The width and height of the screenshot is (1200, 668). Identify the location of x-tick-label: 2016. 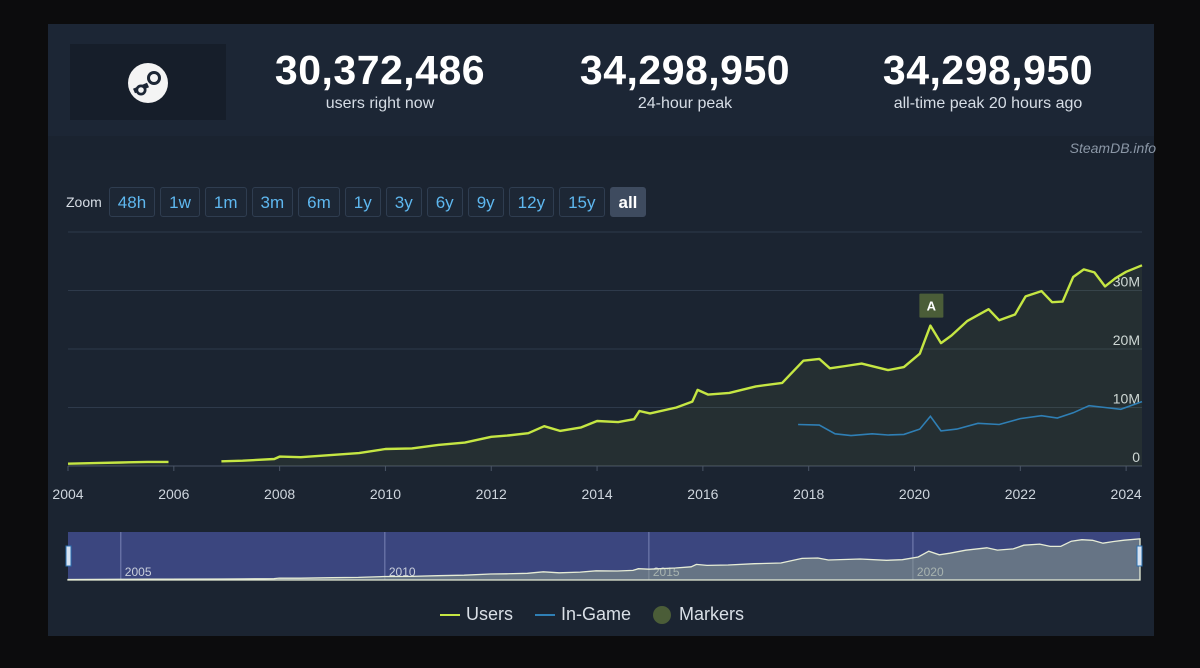
(702, 494).